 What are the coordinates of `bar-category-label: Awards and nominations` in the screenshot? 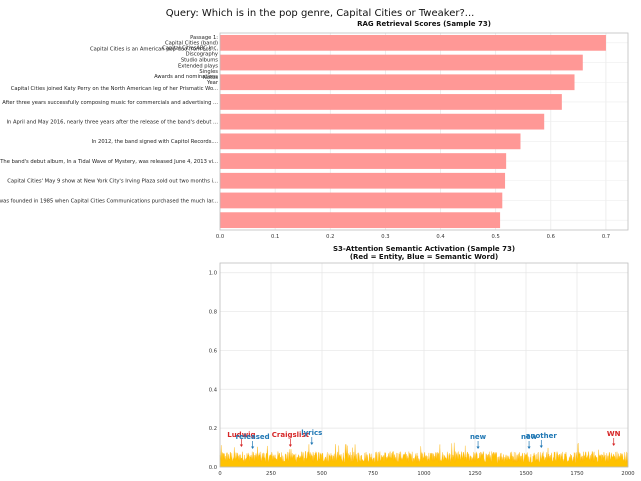 It's located at (186, 77).